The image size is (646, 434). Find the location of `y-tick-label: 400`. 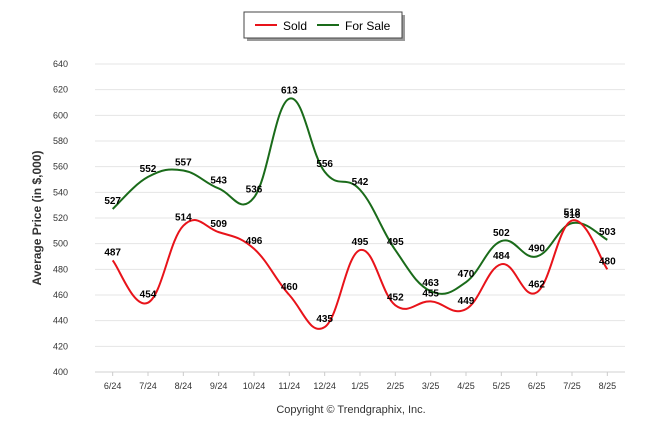

y-tick-label: 400 is located at coordinates (60, 372).